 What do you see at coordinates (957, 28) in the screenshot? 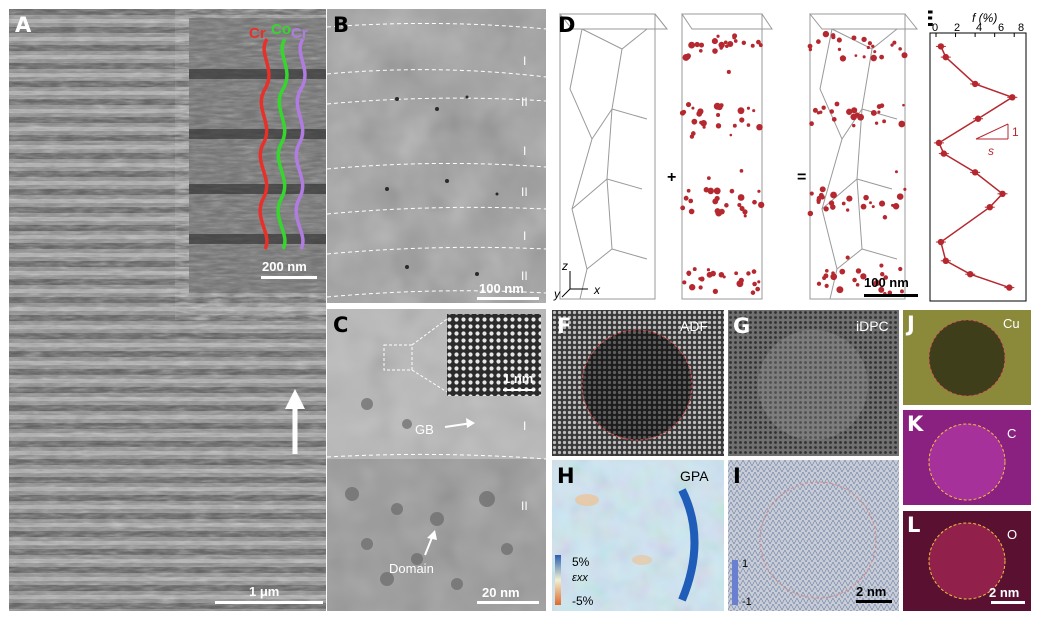
I see `xtick-label-2: 2` at bounding box center [957, 28].